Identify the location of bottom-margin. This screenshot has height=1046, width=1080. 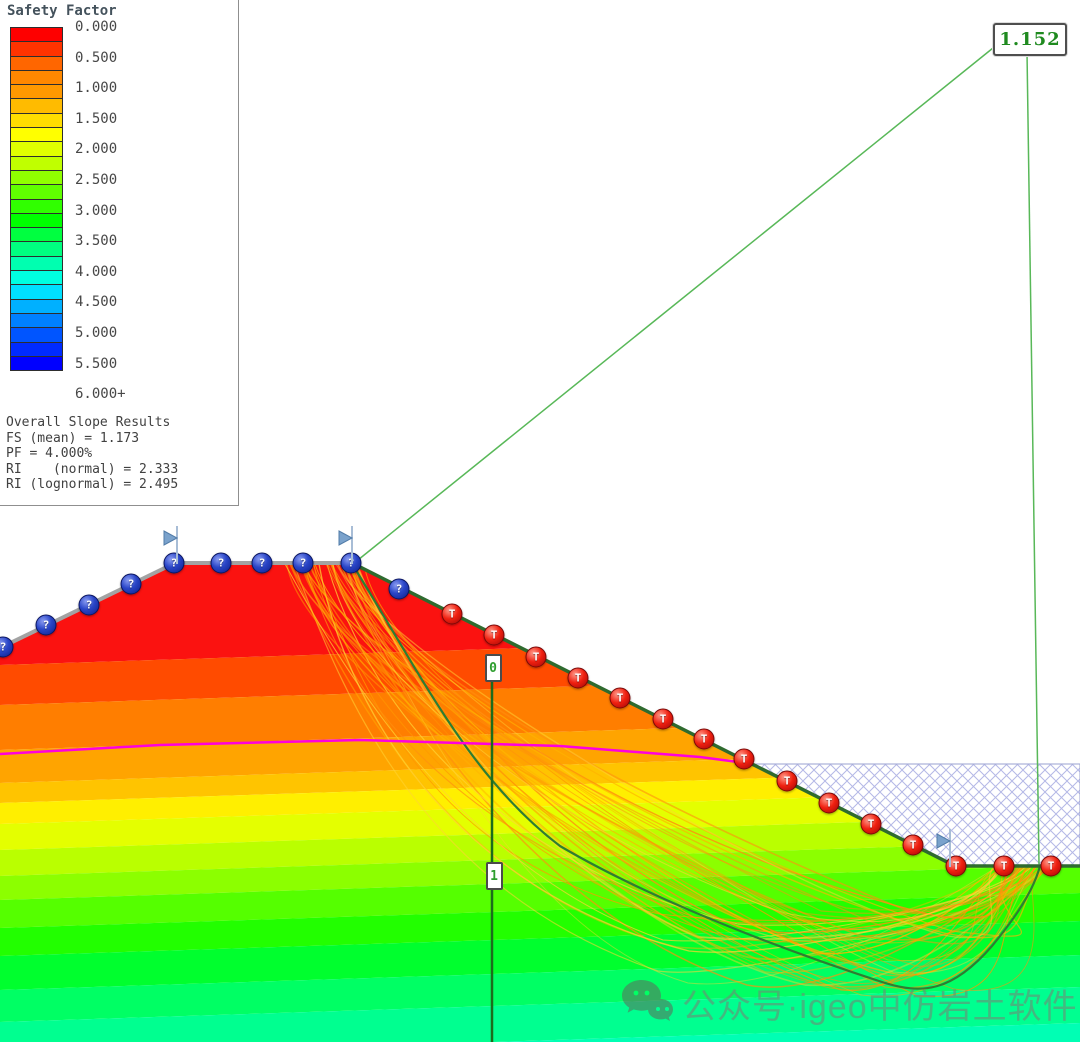
(540, 1044).